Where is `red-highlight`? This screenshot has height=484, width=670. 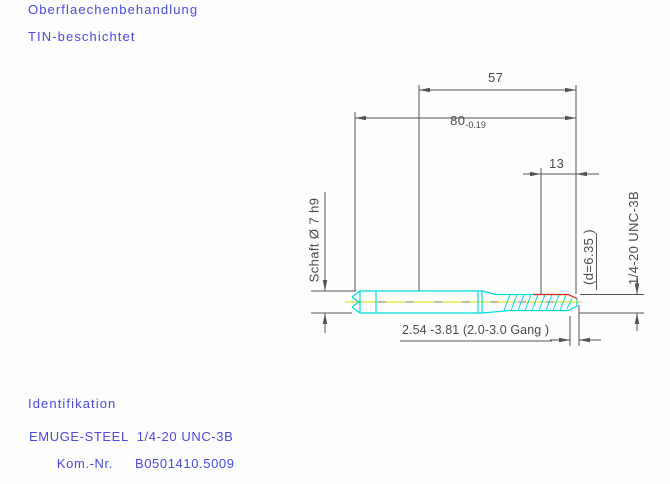 red-highlight is located at coordinates (555, 296).